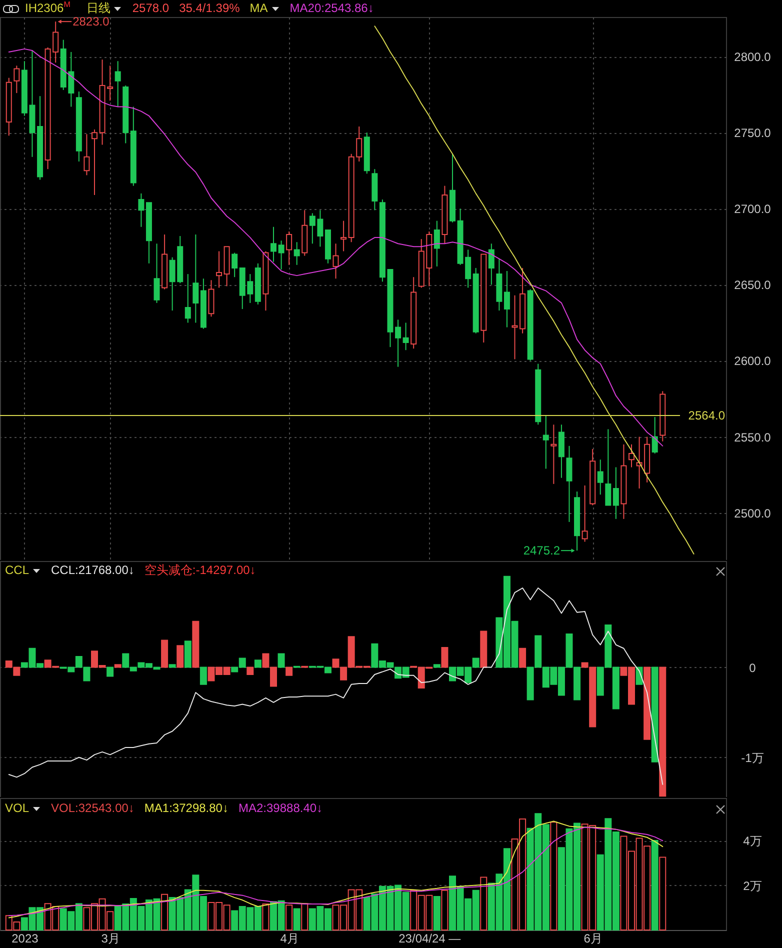 This screenshot has height=948, width=782. I want to click on y-tick-label: 2500.0, so click(753, 513).